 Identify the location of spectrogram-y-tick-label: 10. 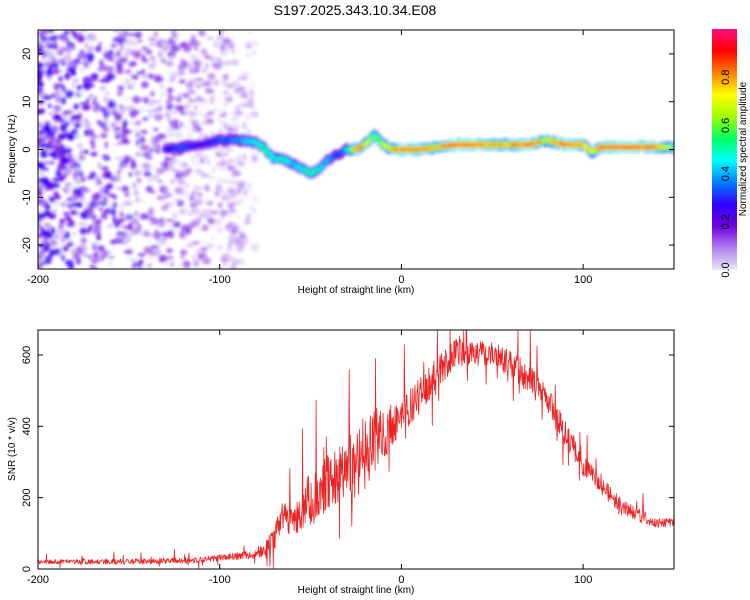
(27, 102).